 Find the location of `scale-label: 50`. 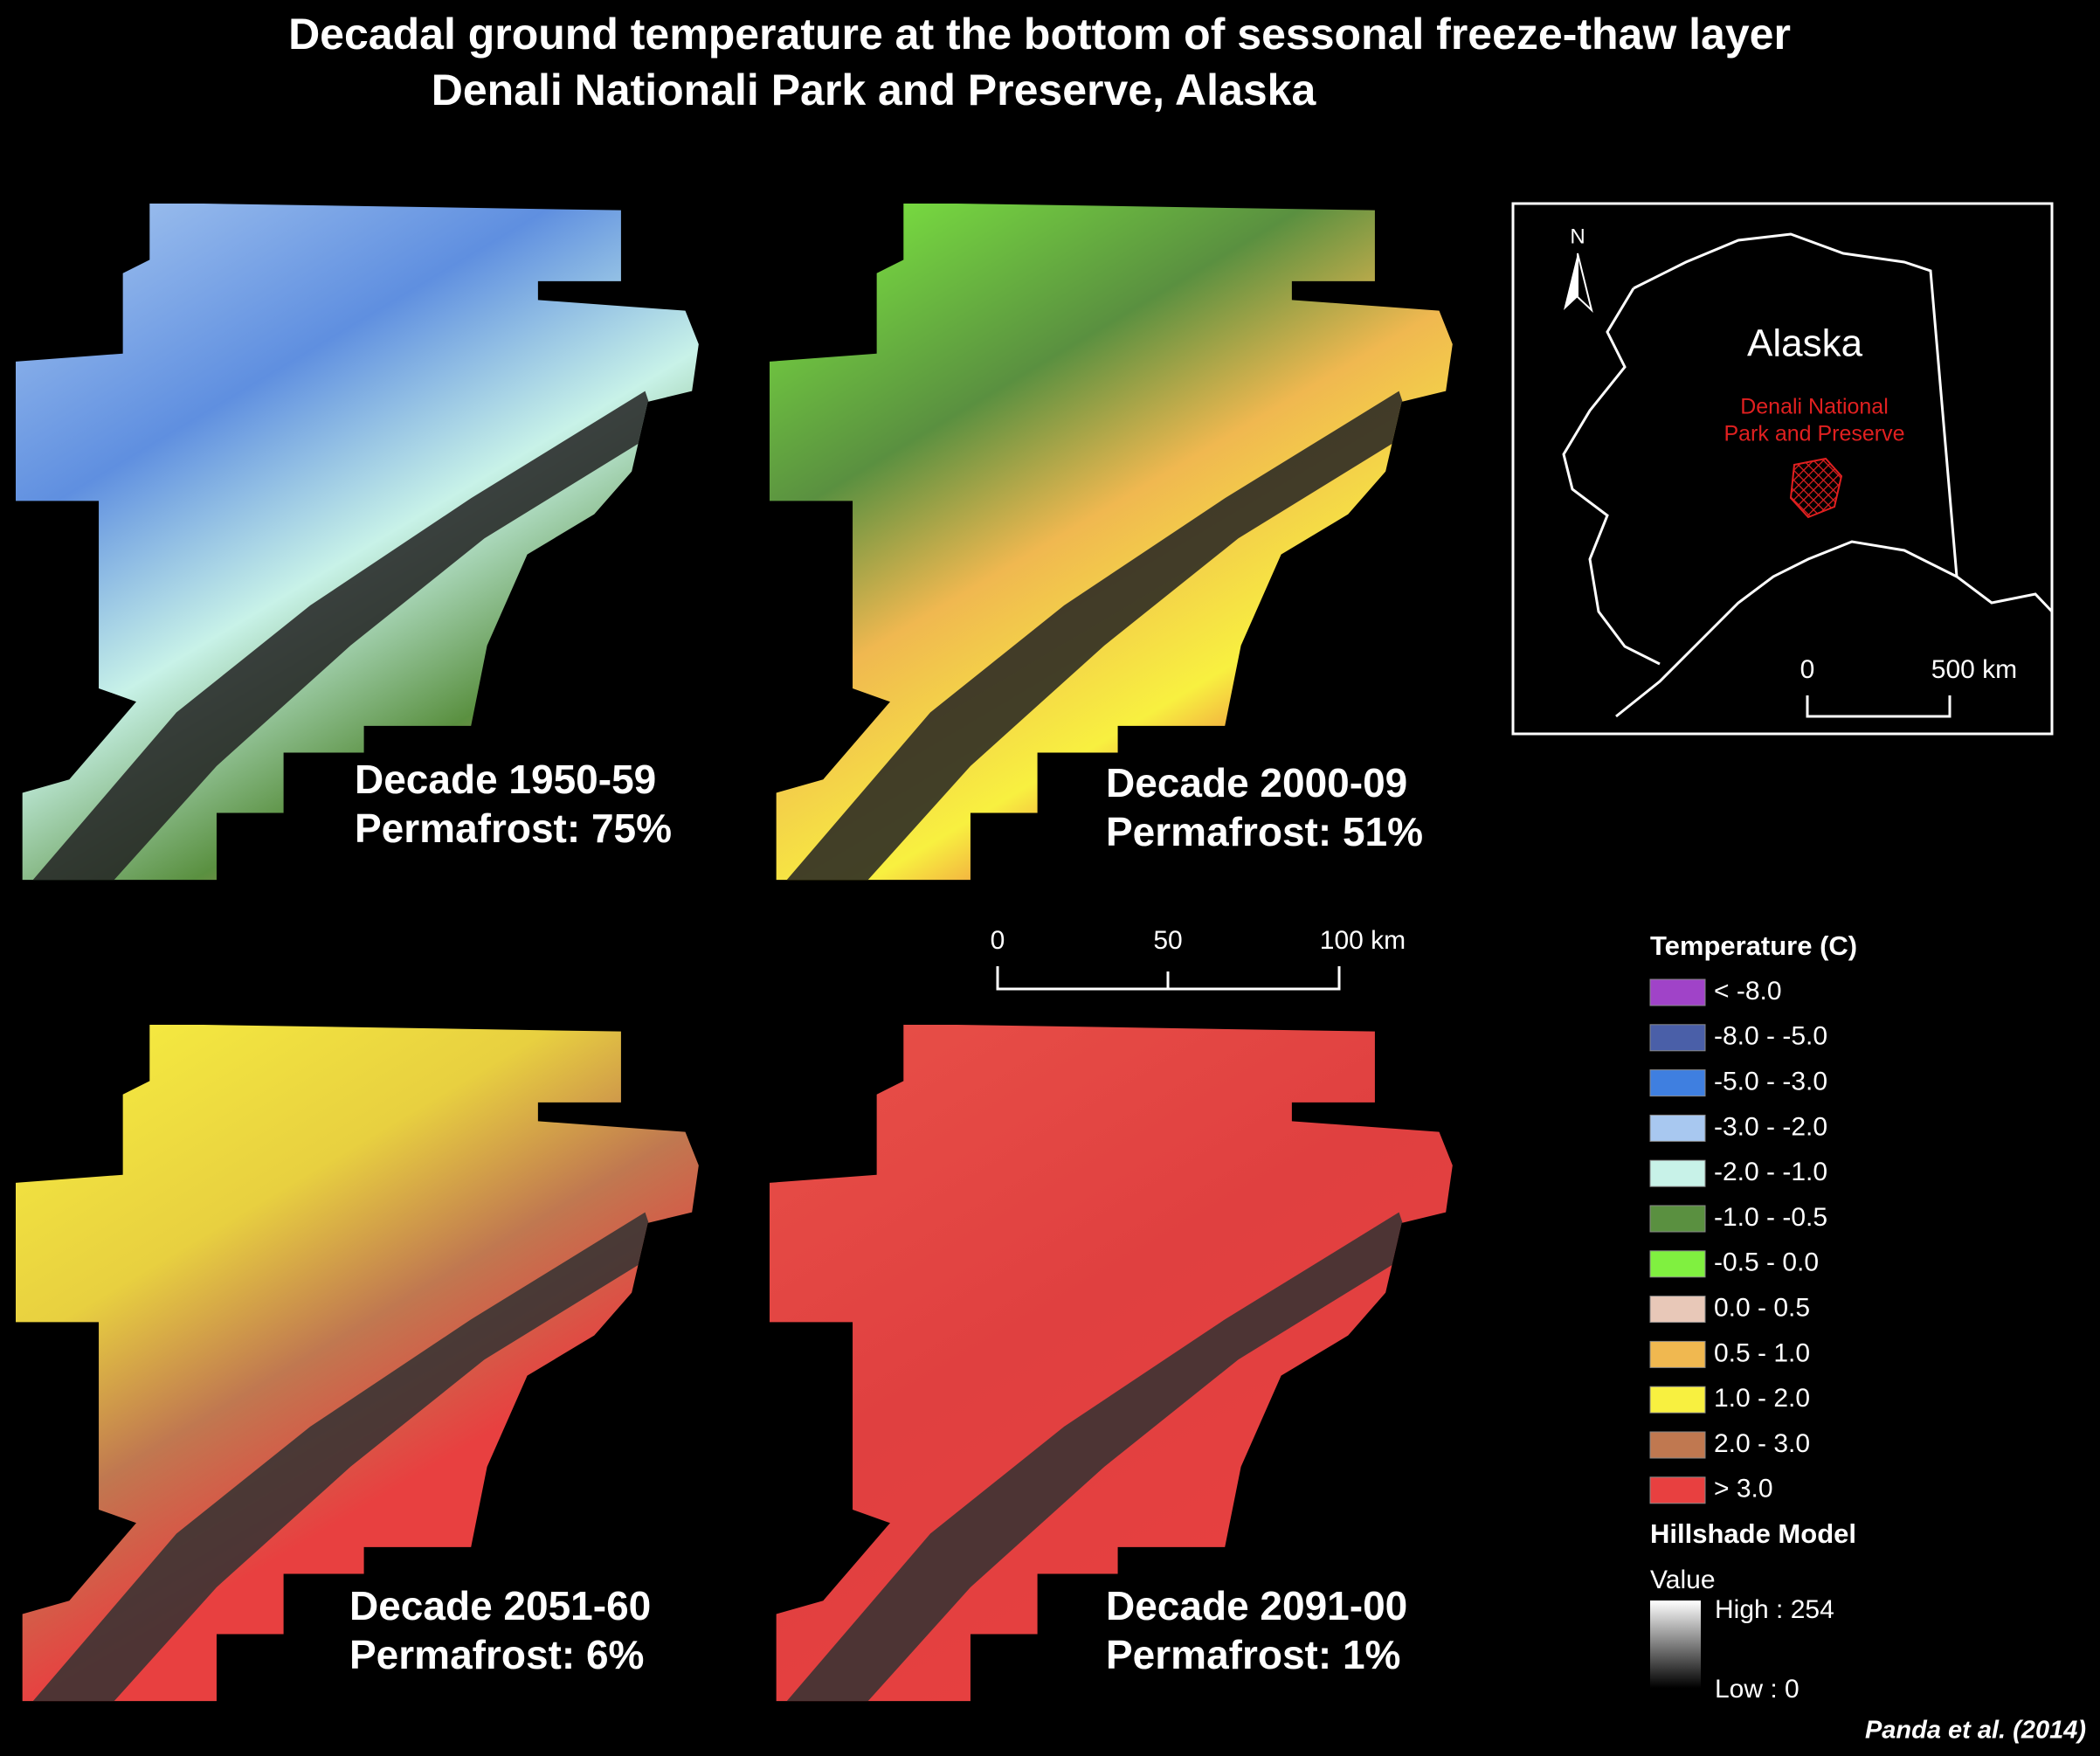

scale-label: 50 is located at coordinates (1167, 940).